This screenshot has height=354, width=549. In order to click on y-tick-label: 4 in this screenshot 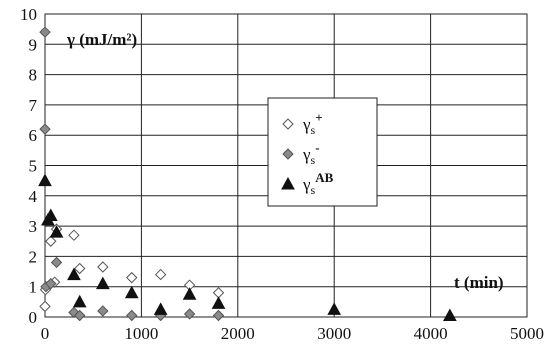, I will do `click(33, 196)`.